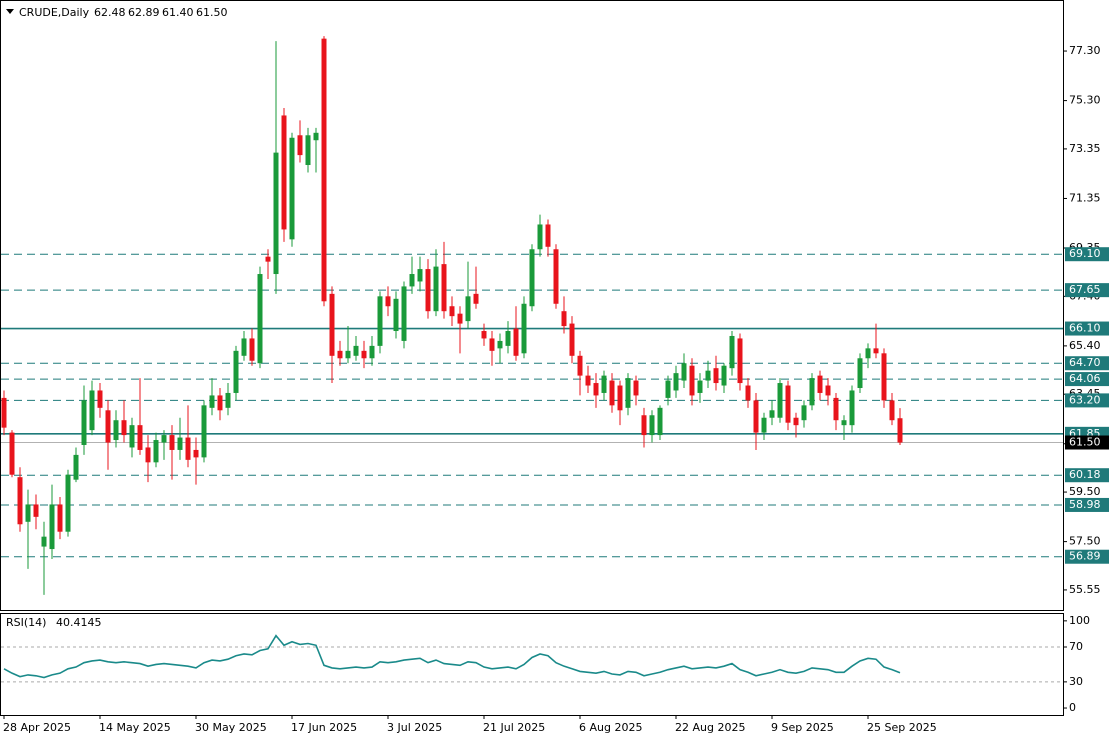 The image size is (1115, 740). Describe the element at coordinates (1076, 646) in the screenshot. I see `rsi-tick-label: 70` at that location.